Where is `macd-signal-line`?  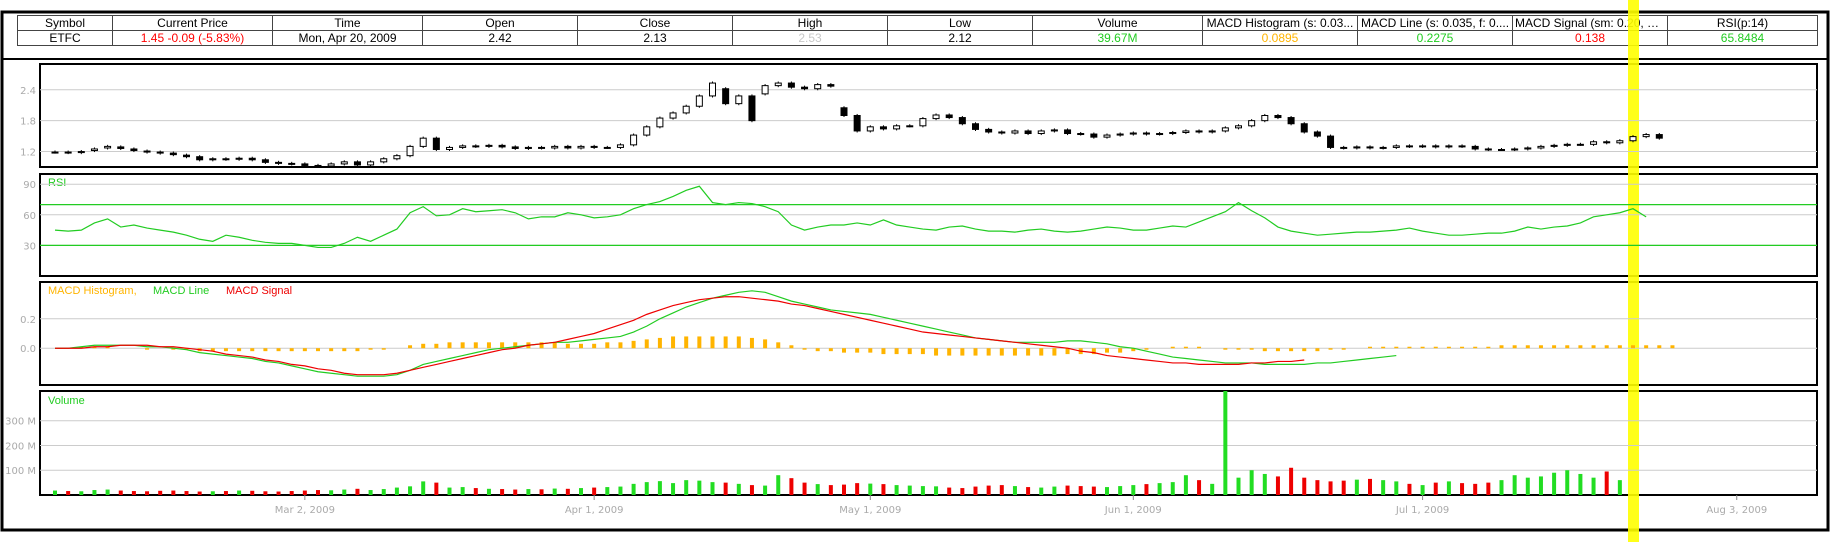
macd-signal-line is located at coordinates (680, 336).